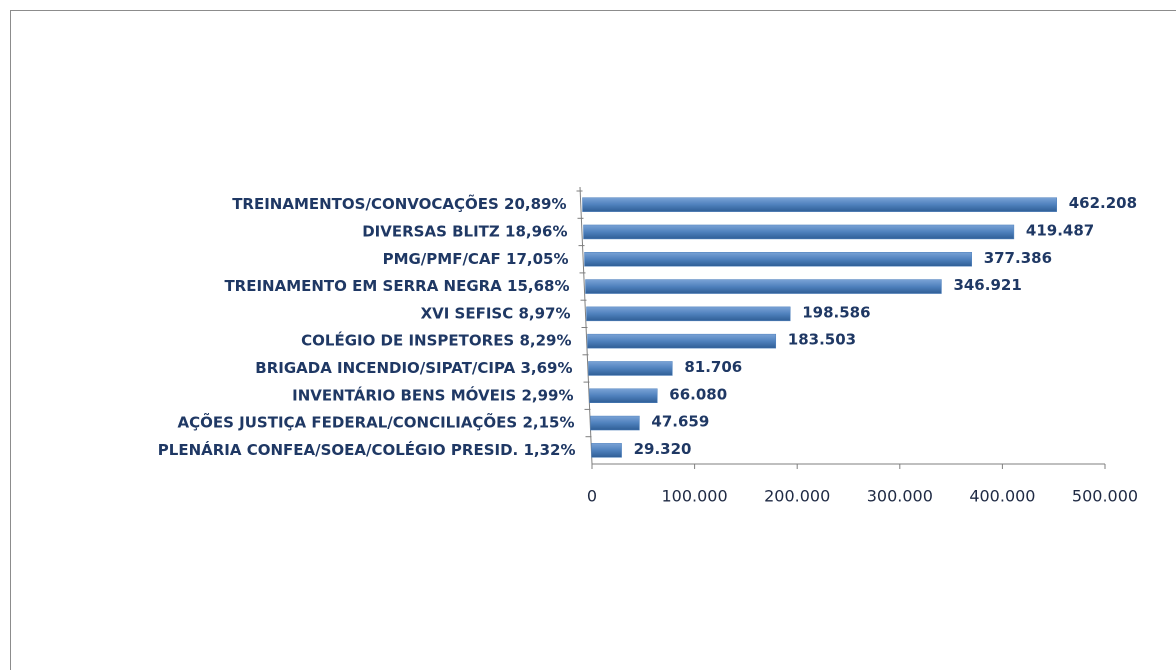 The width and height of the screenshot is (1176, 670). I want to click on category-label: DIVERSAS BLITZ 18,96%, so click(464, 231).